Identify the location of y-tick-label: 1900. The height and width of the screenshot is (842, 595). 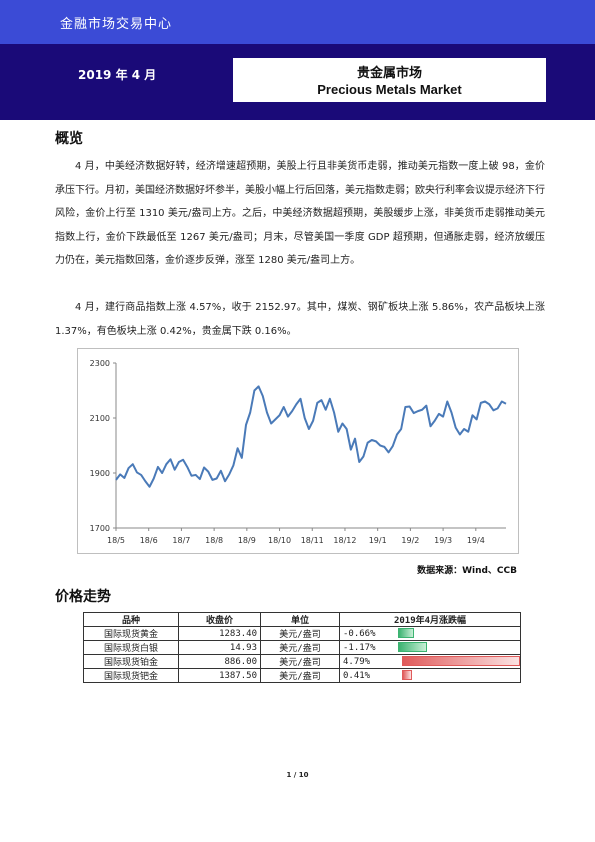
(100, 473).